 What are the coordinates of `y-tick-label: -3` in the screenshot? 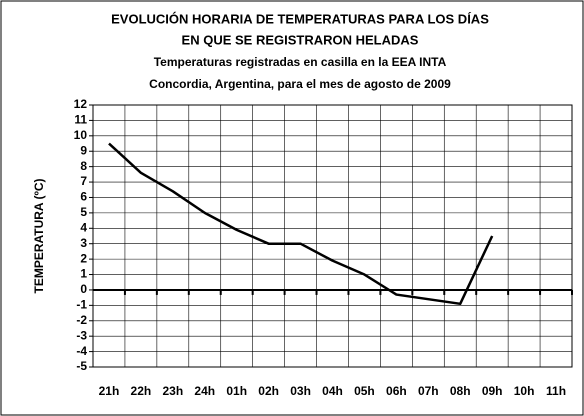 It's located at (81, 335).